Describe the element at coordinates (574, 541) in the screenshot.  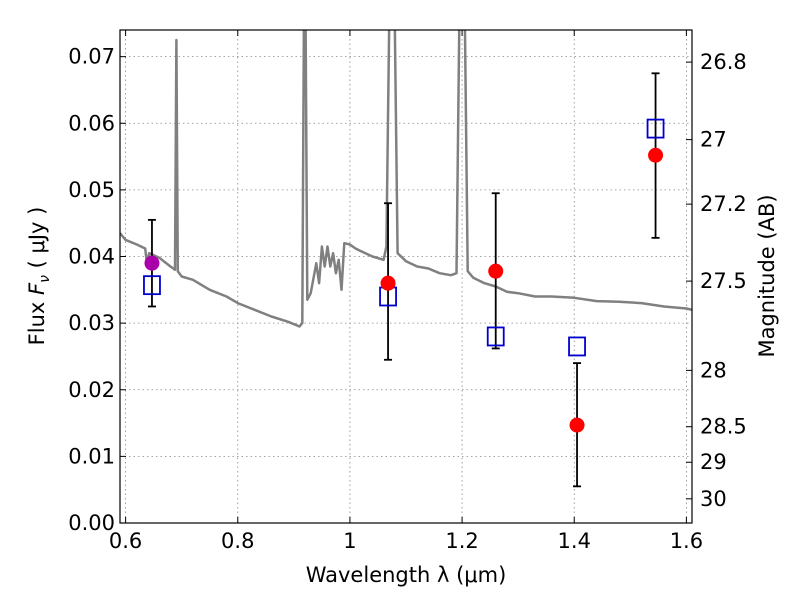
I see `x-tick-label: 1.4` at that location.